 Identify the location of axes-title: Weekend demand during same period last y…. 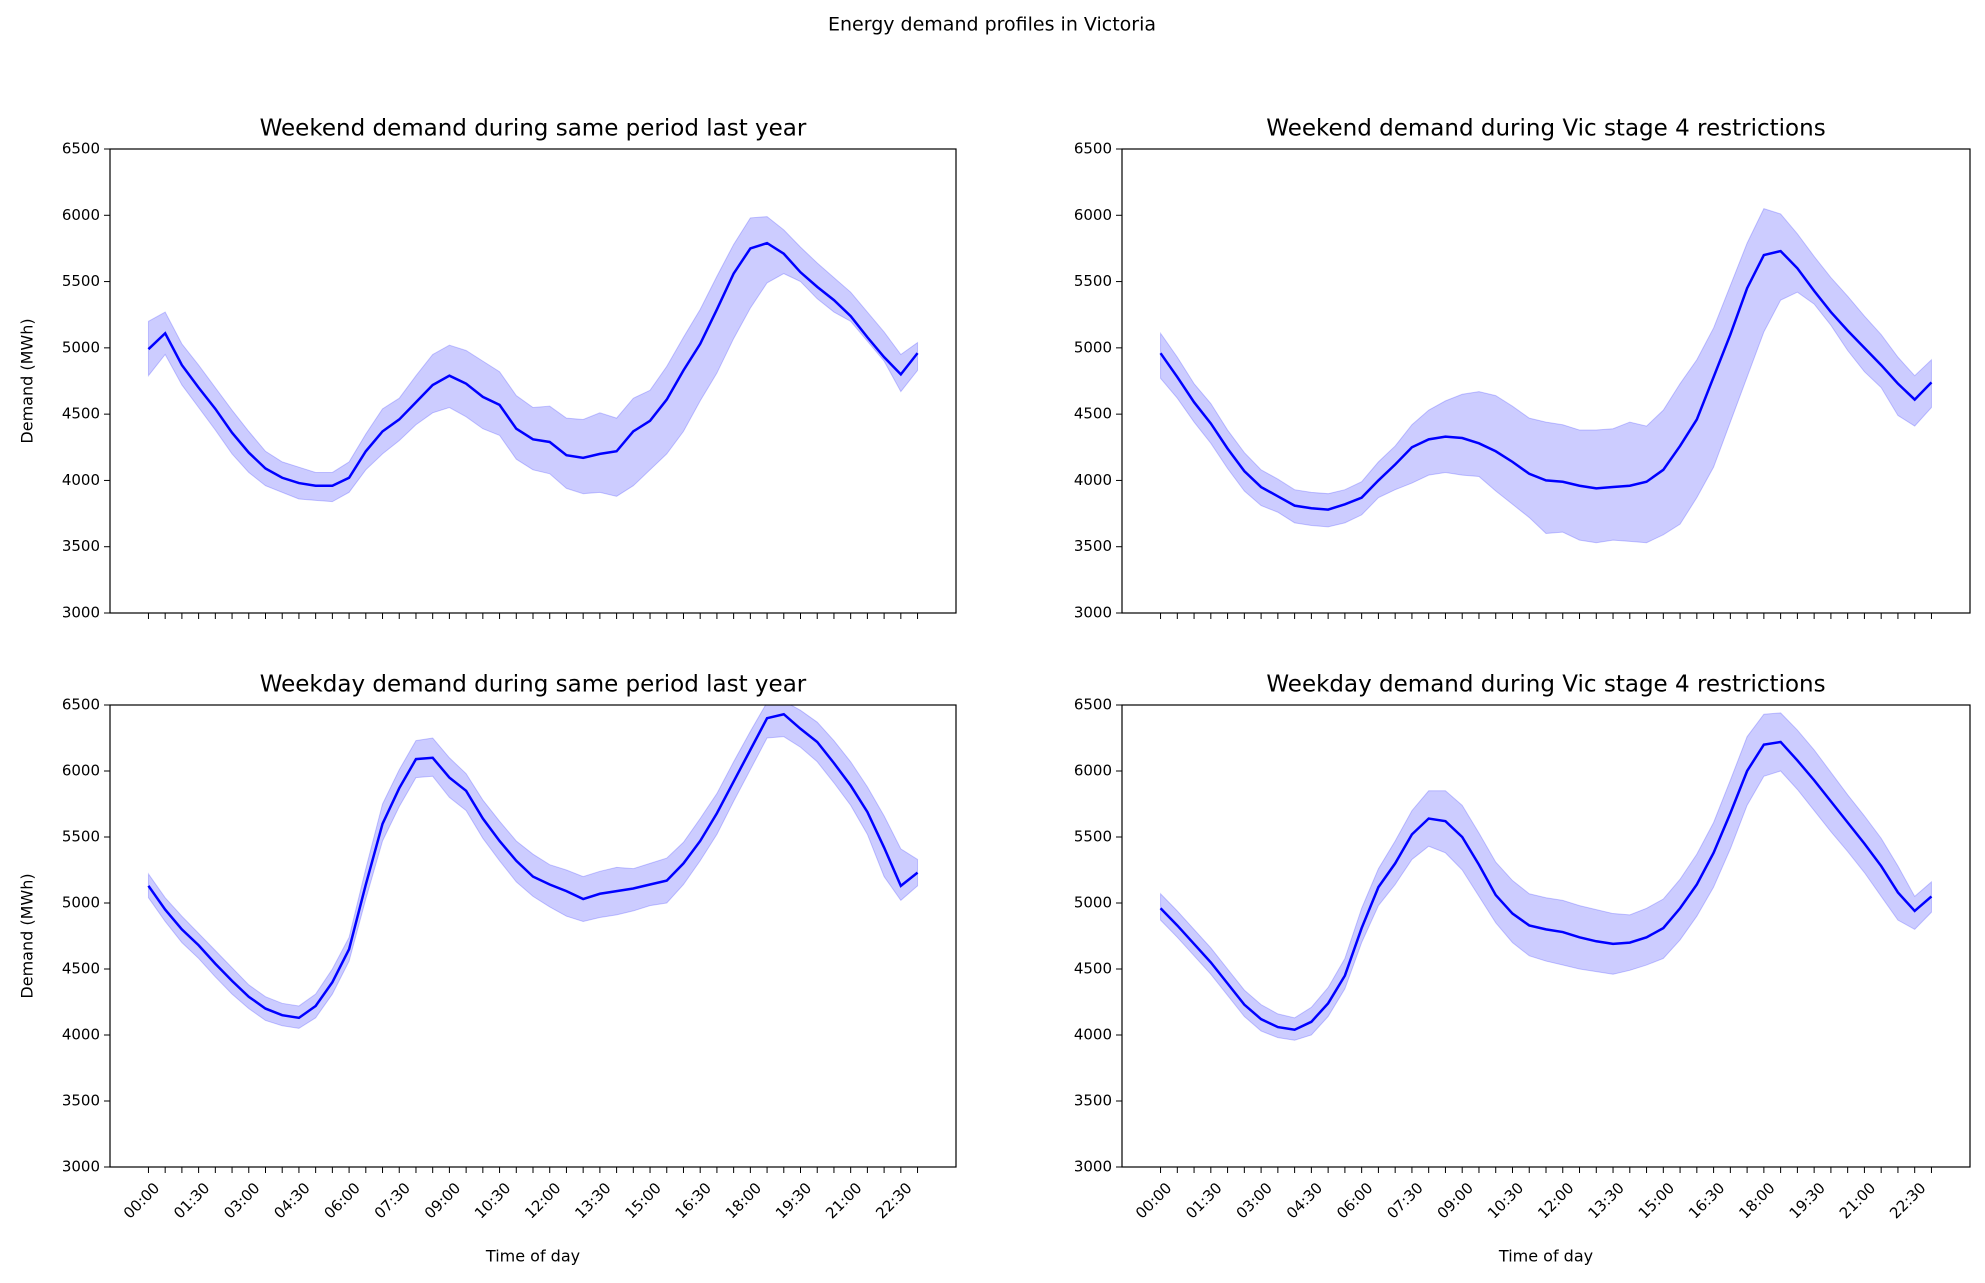
(533, 129).